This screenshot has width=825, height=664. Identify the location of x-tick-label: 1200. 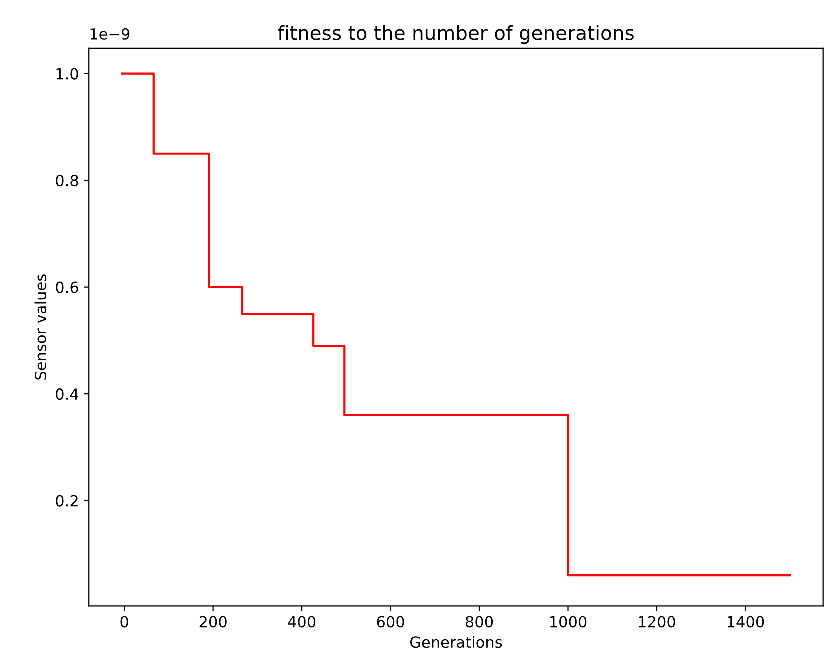
(657, 622).